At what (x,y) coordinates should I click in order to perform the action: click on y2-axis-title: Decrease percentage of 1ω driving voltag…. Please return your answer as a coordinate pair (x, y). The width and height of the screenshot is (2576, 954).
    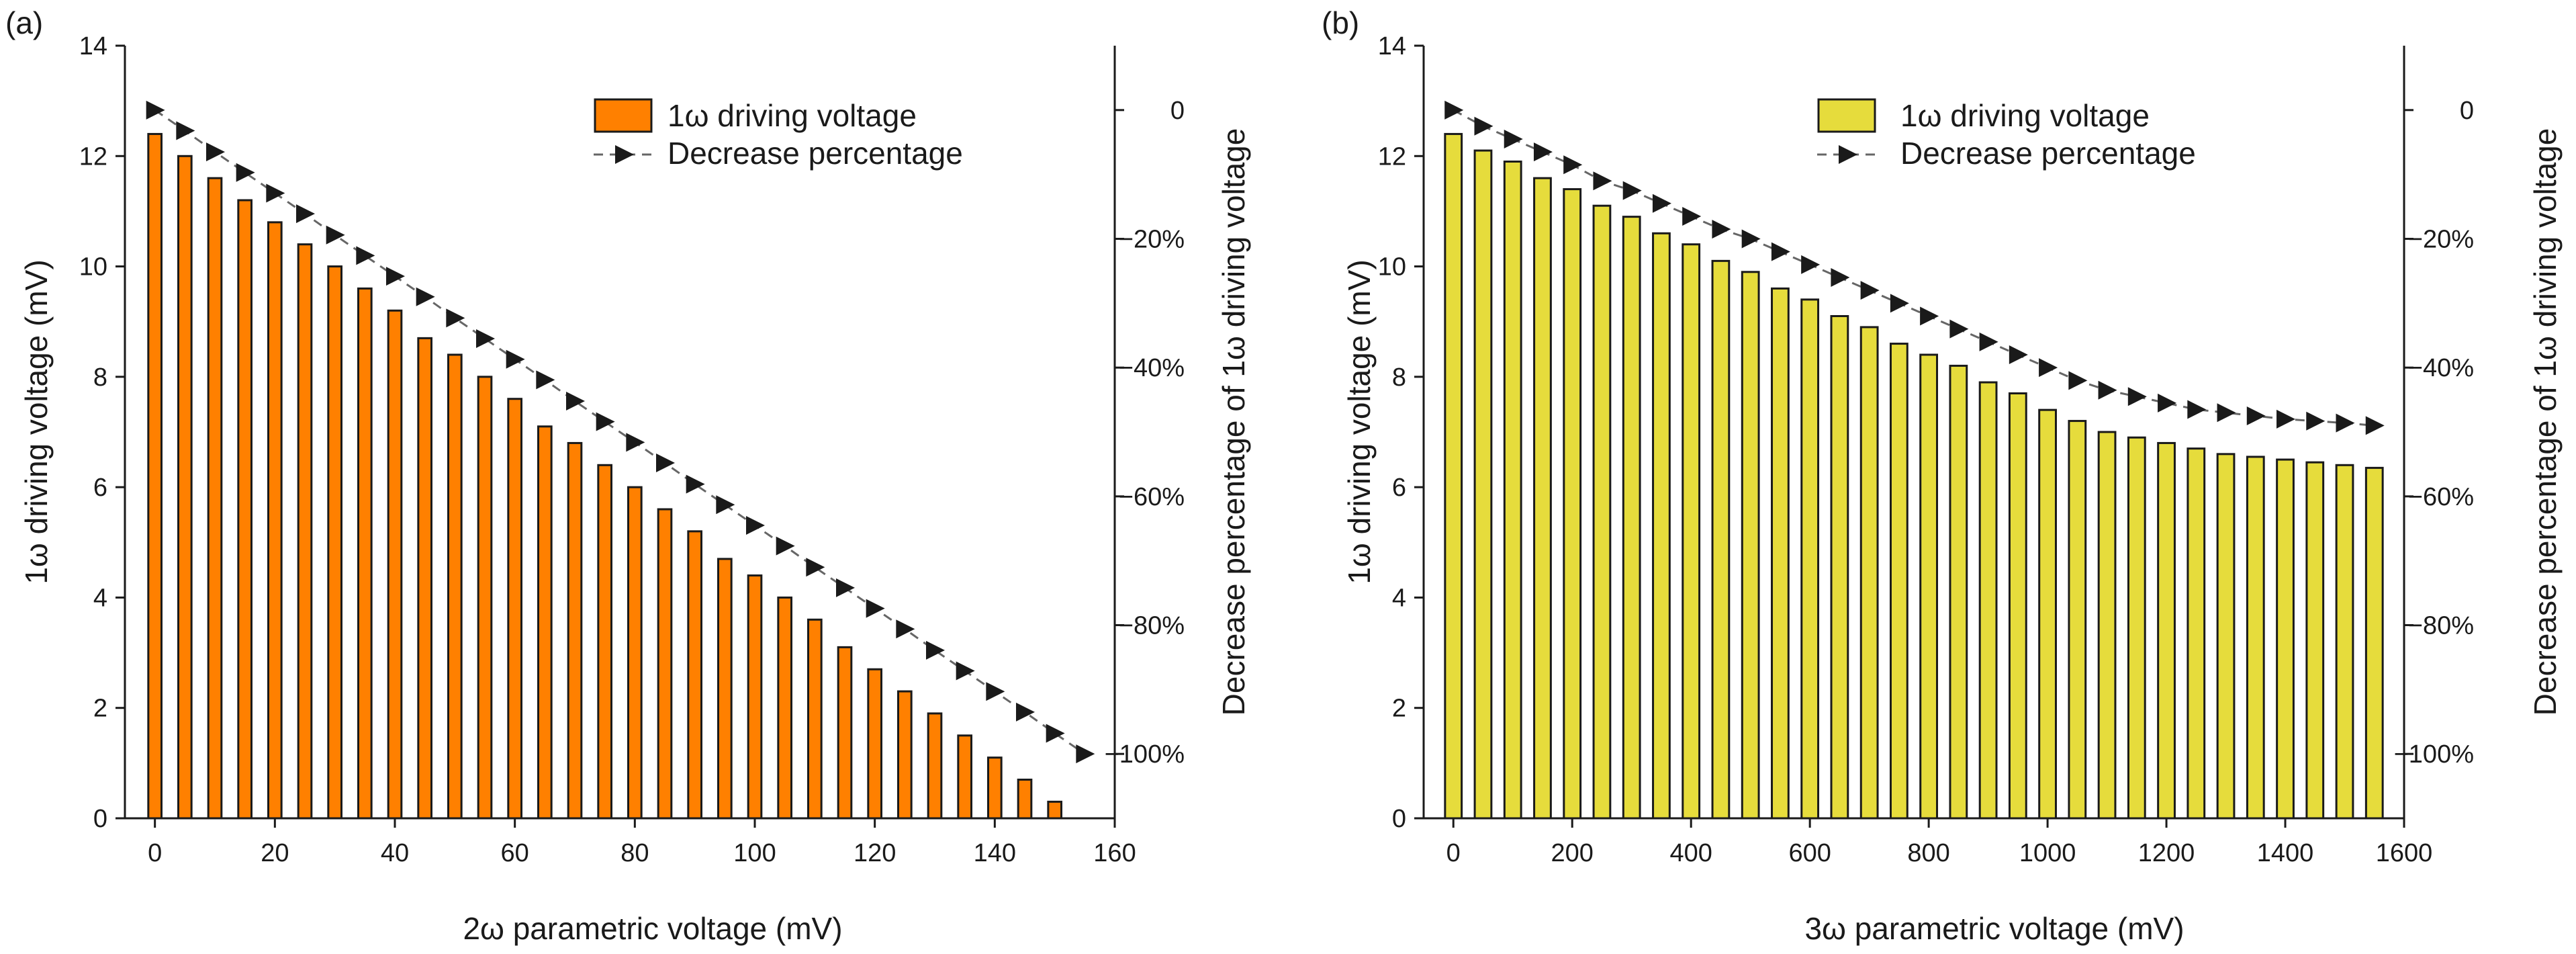
    Looking at the image, I should click on (1233, 422).